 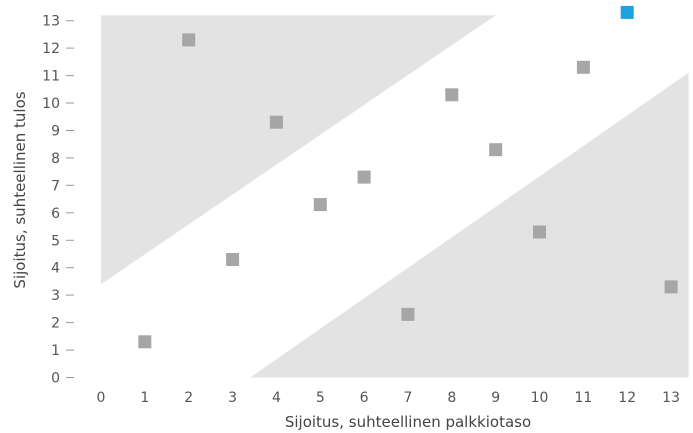 What do you see at coordinates (144, 398) in the screenshot?
I see `x-tick-label: 1` at bounding box center [144, 398].